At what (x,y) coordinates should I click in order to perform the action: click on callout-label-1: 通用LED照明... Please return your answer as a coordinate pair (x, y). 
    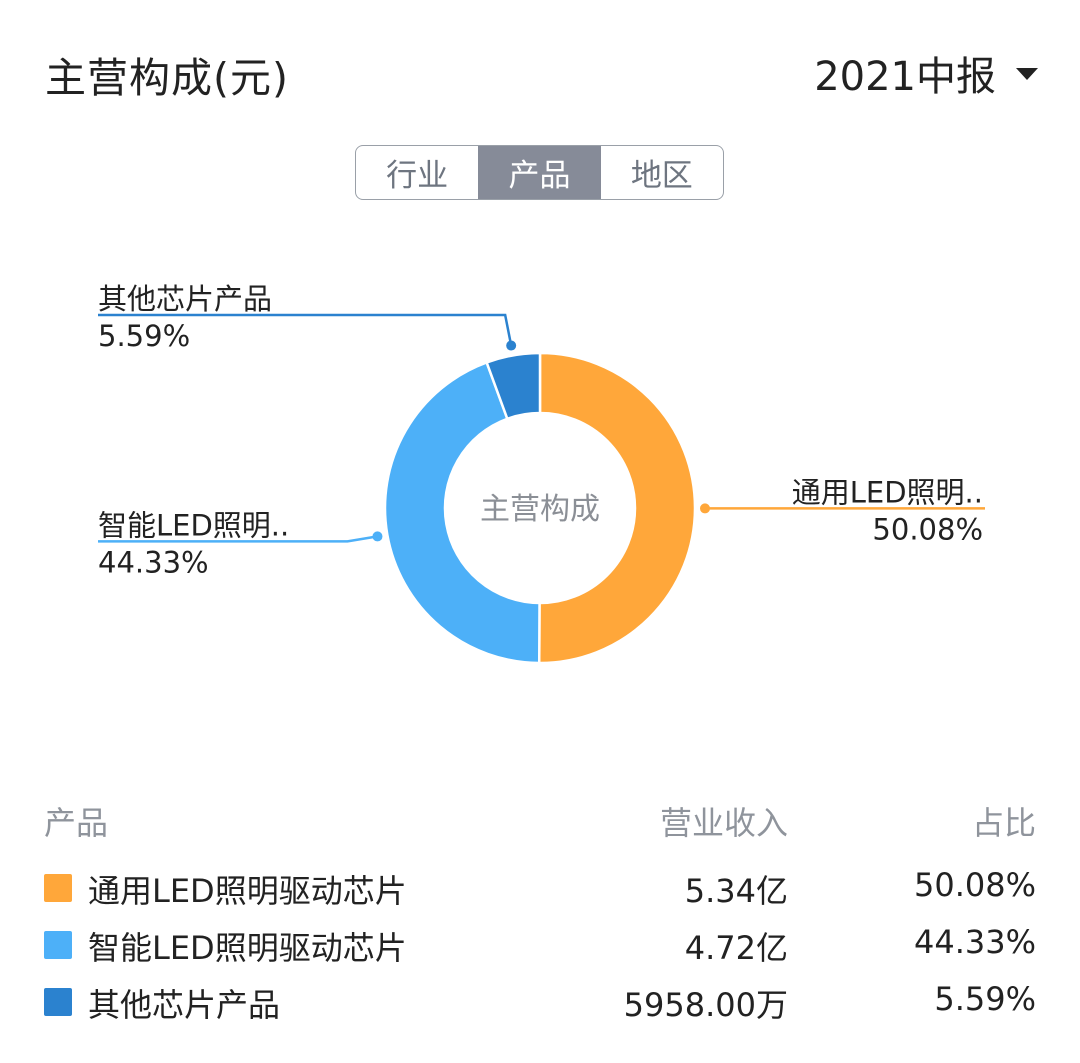
    Looking at the image, I should click on (887, 492).